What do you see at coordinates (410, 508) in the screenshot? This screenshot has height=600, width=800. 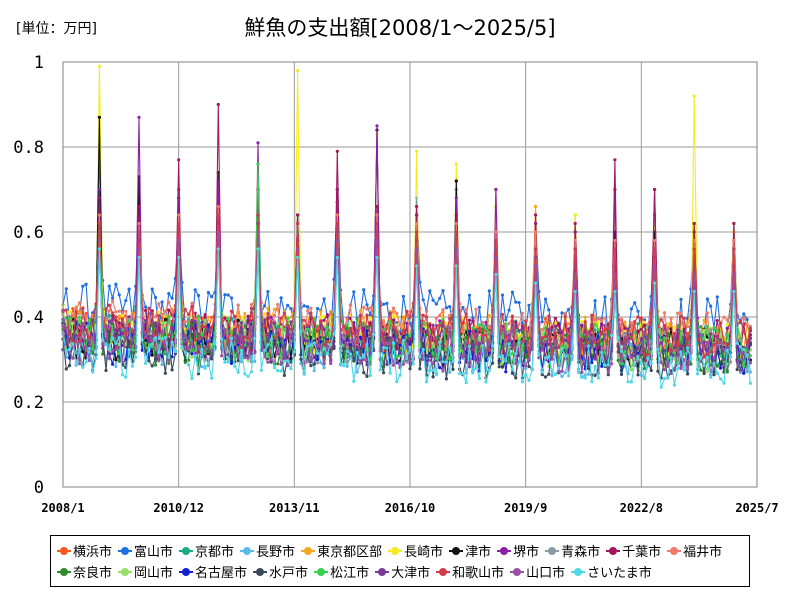 I see `x-tick-label: 2016/10` at bounding box center [410, 508].